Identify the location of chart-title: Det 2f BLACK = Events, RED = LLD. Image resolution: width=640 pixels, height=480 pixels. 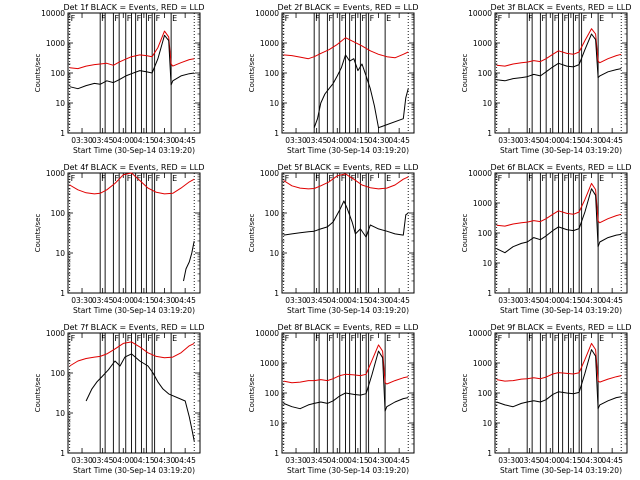
(347, 7).